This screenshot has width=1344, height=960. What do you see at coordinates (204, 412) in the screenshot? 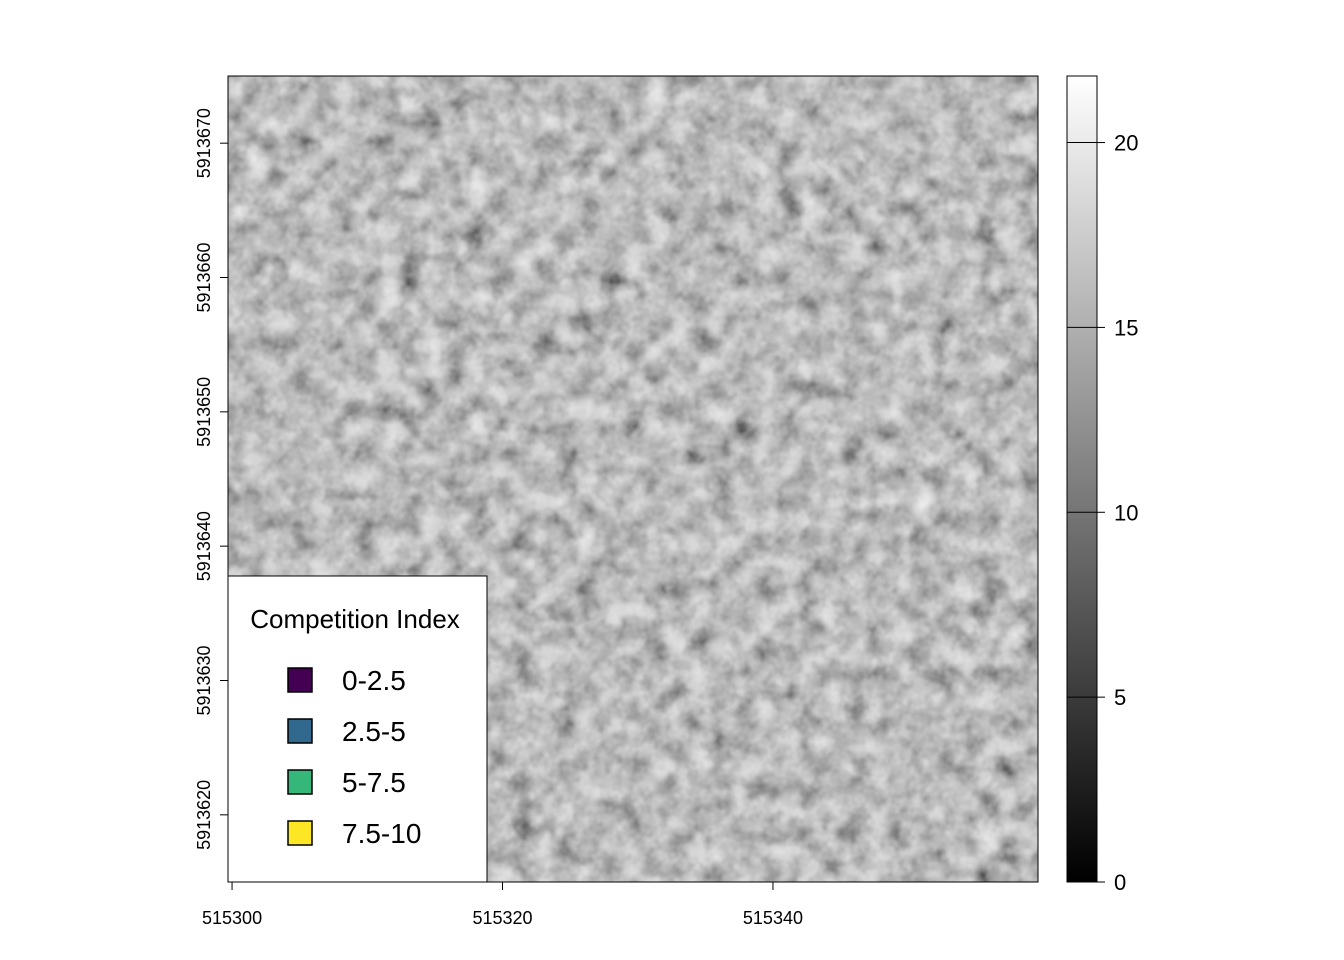
I see `y-tick-label: 5913650` at bounding box center [204, 412].